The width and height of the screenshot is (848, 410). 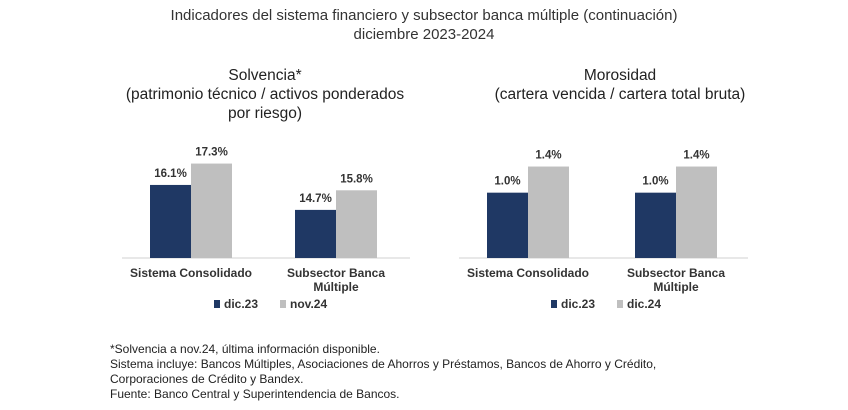 I want to click on legend-label-nov24: nov.24, so click(x=308, y=304).